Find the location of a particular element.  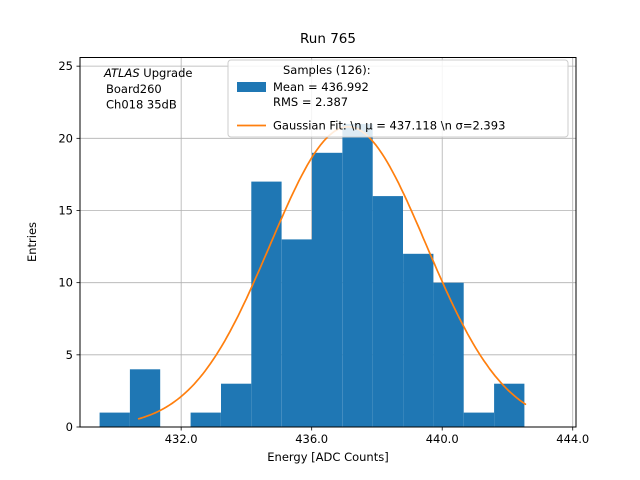

y-tick-label: 15 is located at coordinates (65, 210).